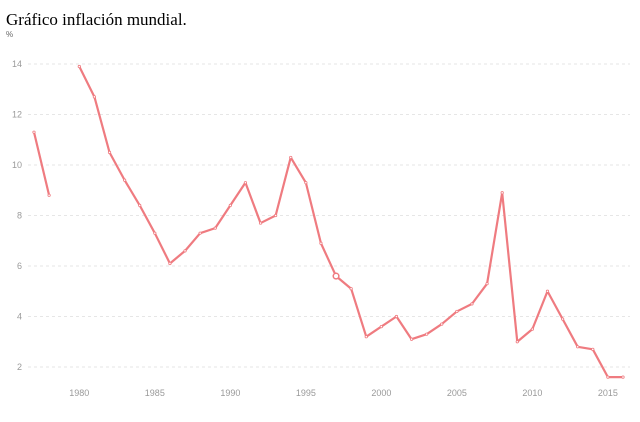 Image resolution: width=640 pixels, height=422 pixels. What do you see at coordinates (457, 393) in the screenshot?
I see `x-tick-label: 2005` at bounding box center [457, 393].